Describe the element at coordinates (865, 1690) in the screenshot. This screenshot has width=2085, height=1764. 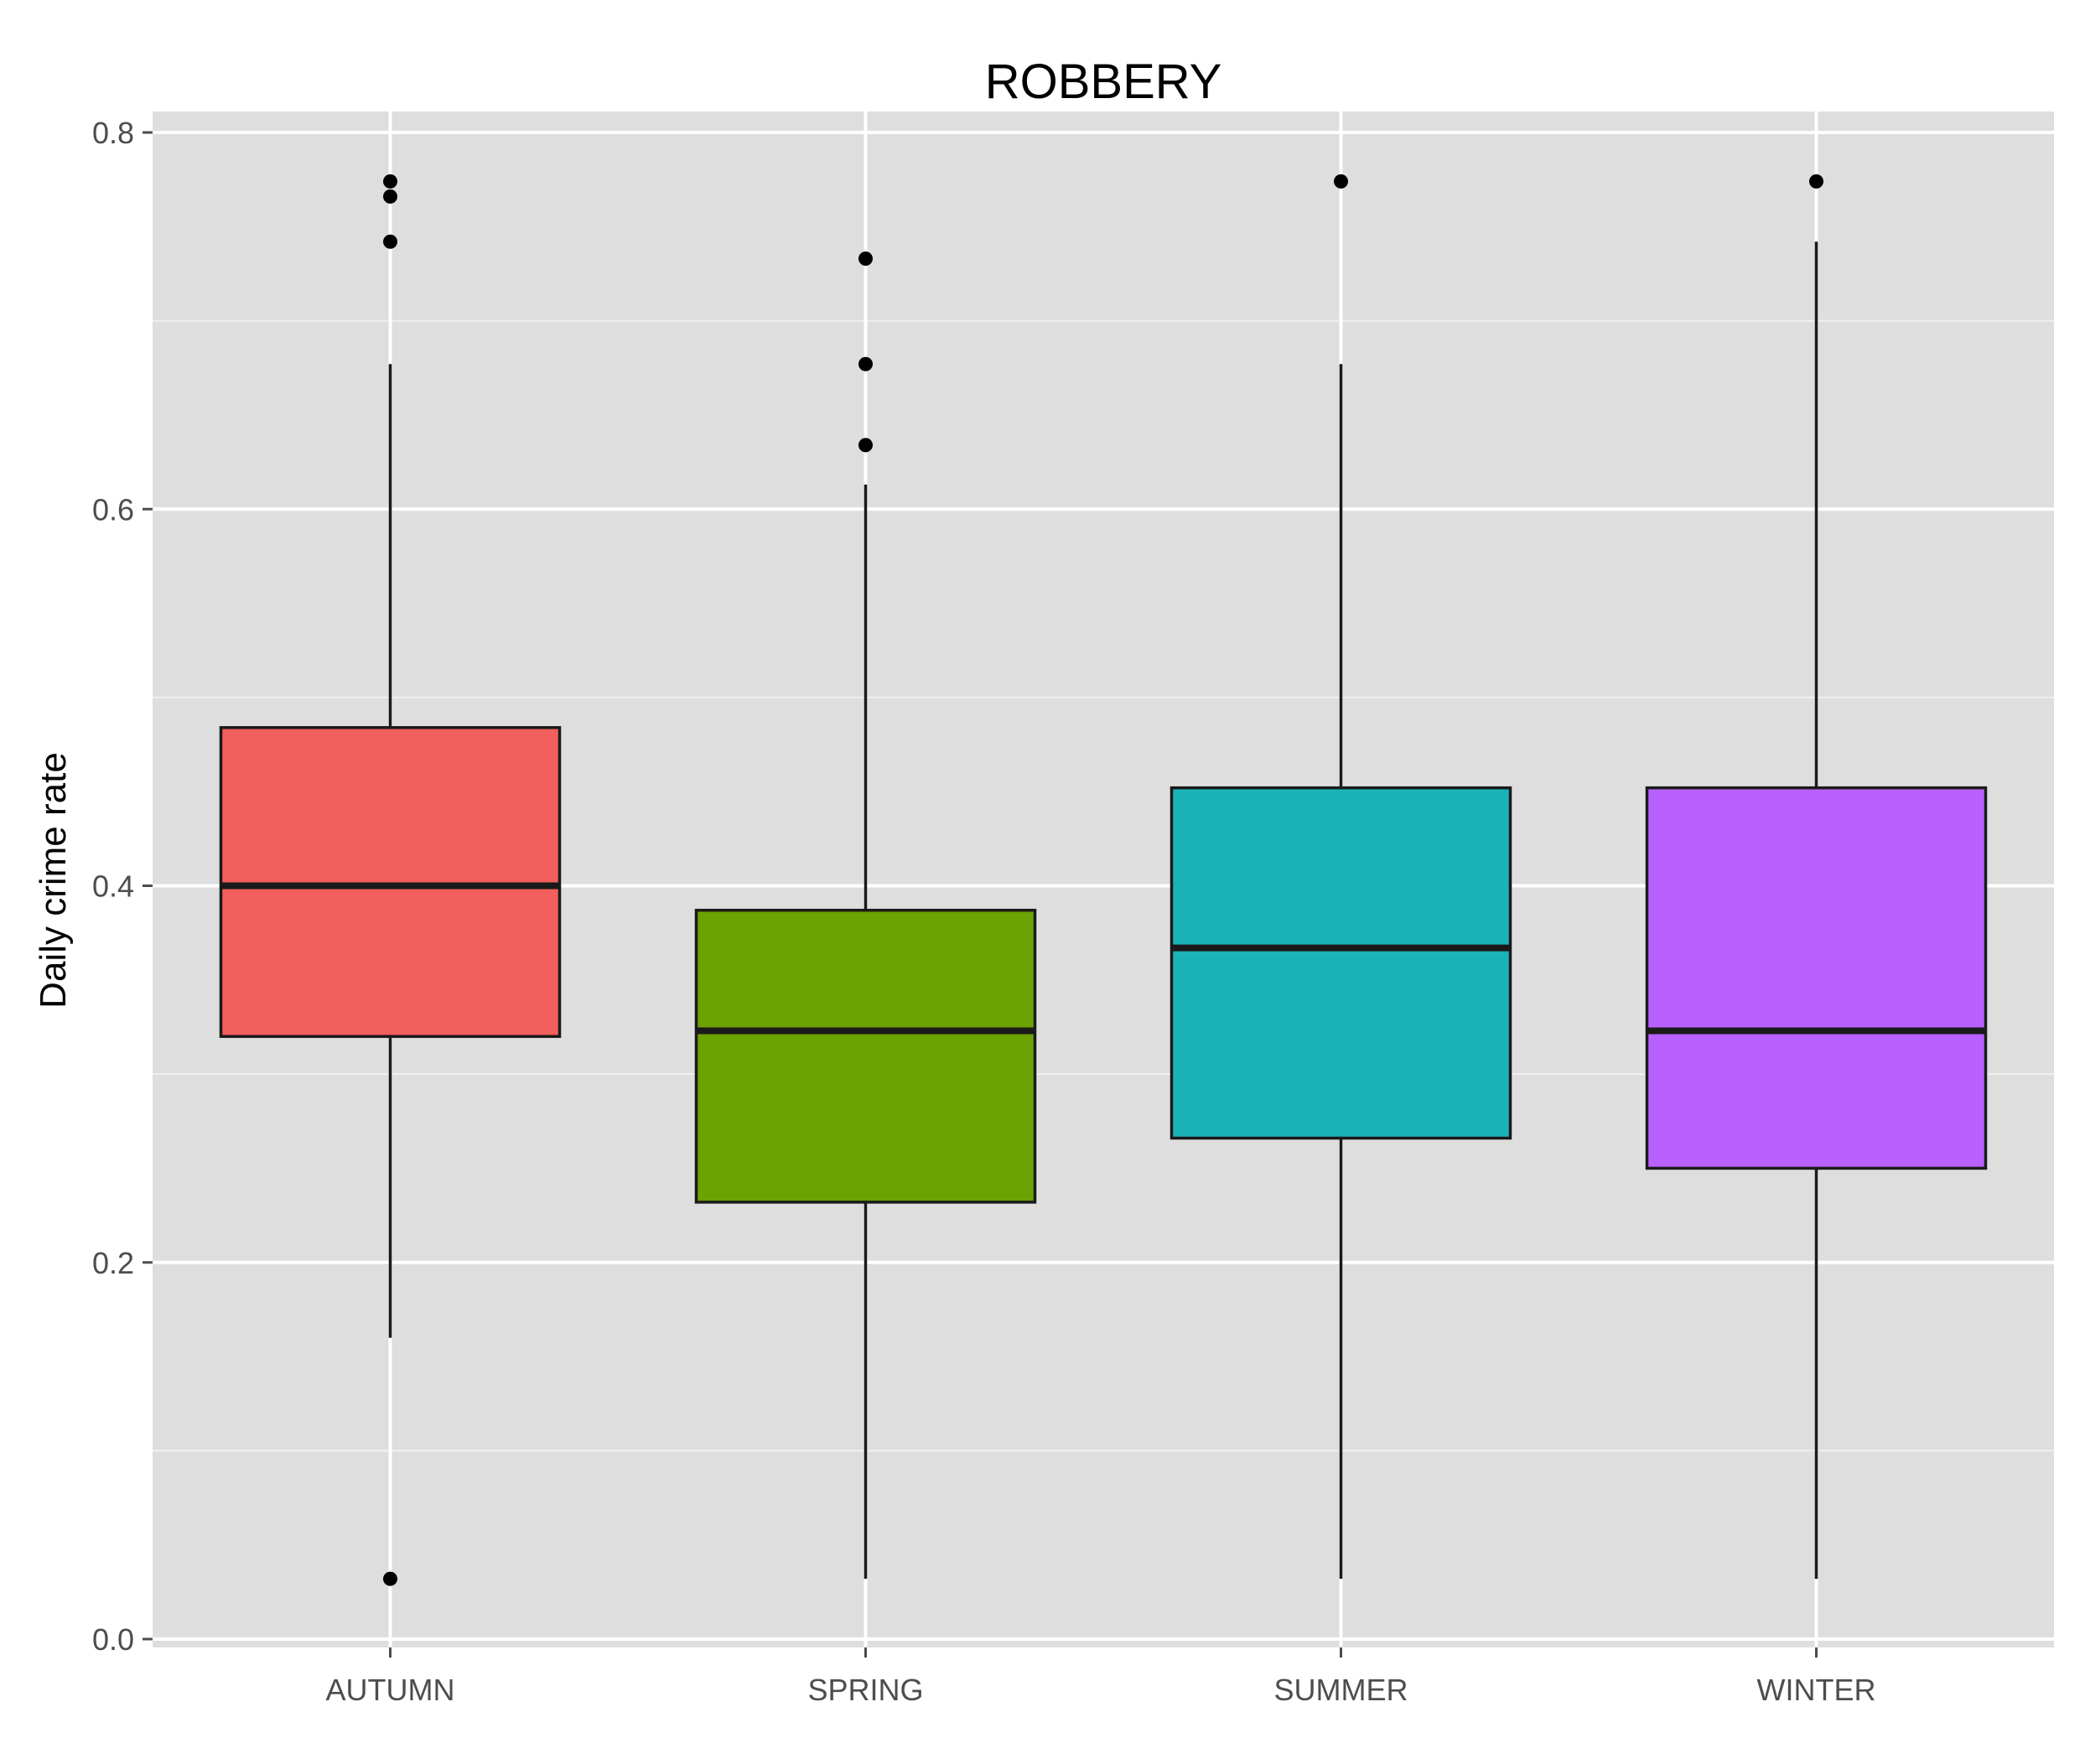
I see `x-tick-label: SPRING` at that location.